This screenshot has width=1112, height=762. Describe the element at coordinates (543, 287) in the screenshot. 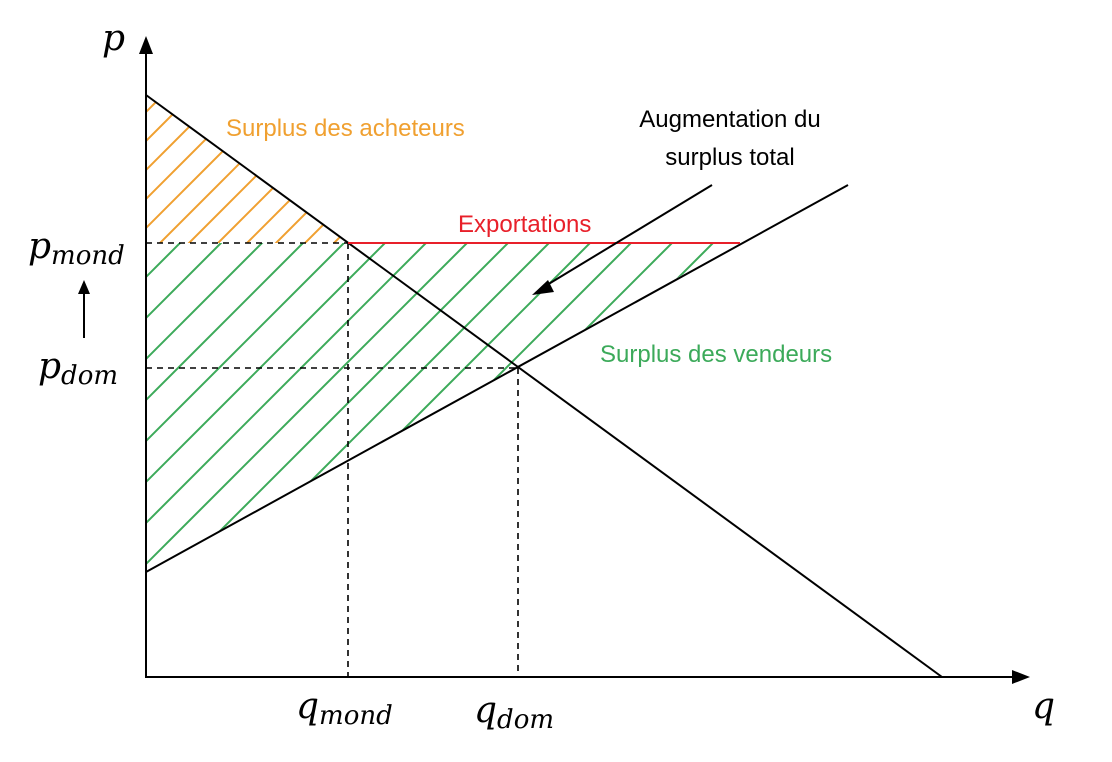

I see `increase-pointer-arrowhead` at that location.